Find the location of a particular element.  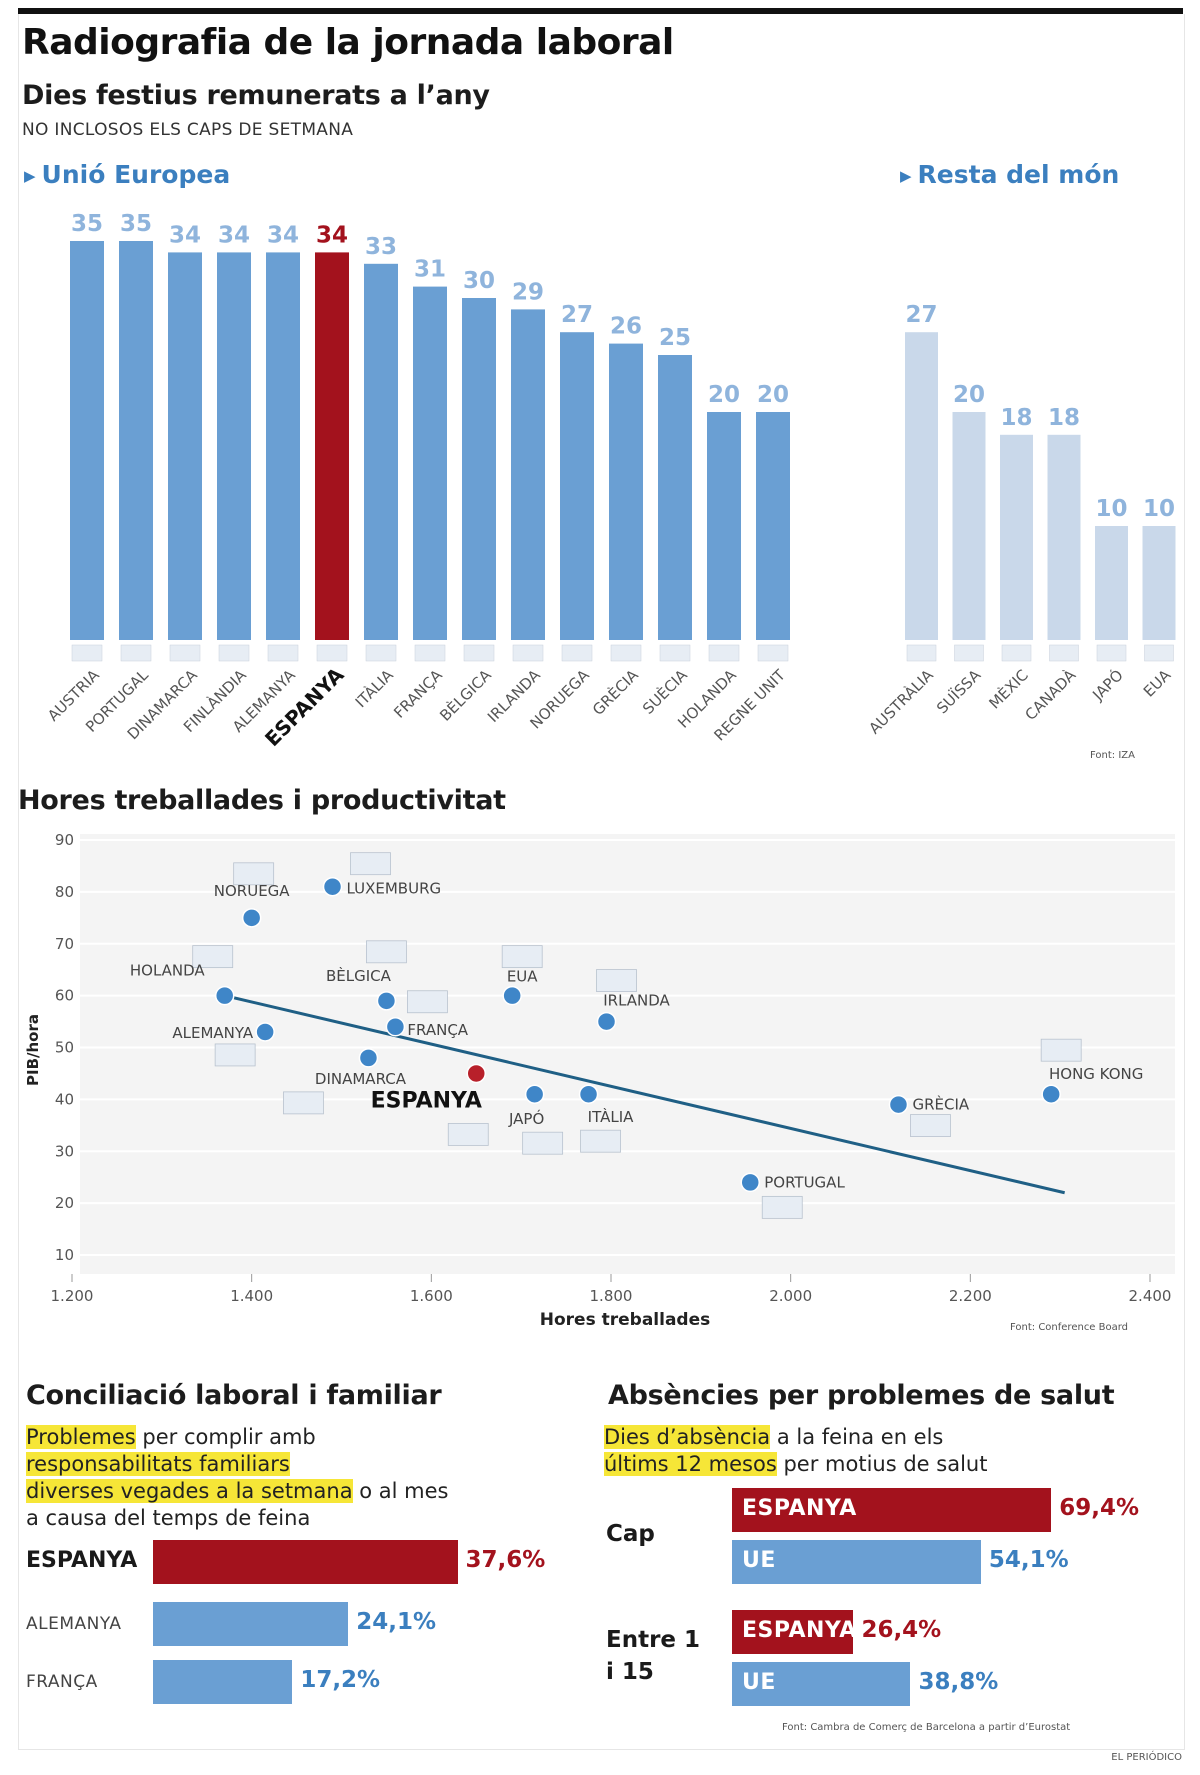

point-label: ESPANYA is located at coordinates (426, 1100).